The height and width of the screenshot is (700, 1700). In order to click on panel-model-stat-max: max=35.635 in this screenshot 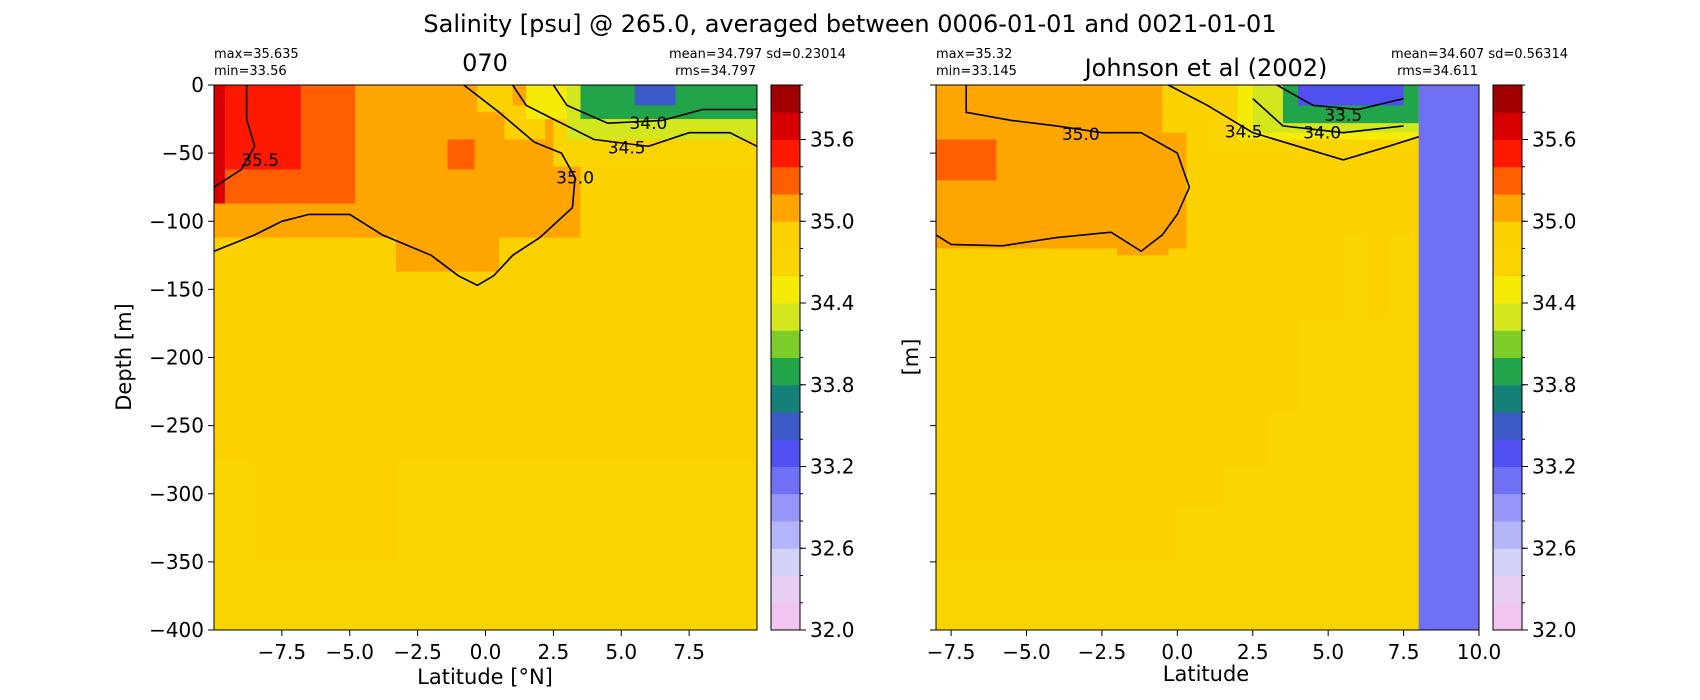, I will do `click(256, 54)`.